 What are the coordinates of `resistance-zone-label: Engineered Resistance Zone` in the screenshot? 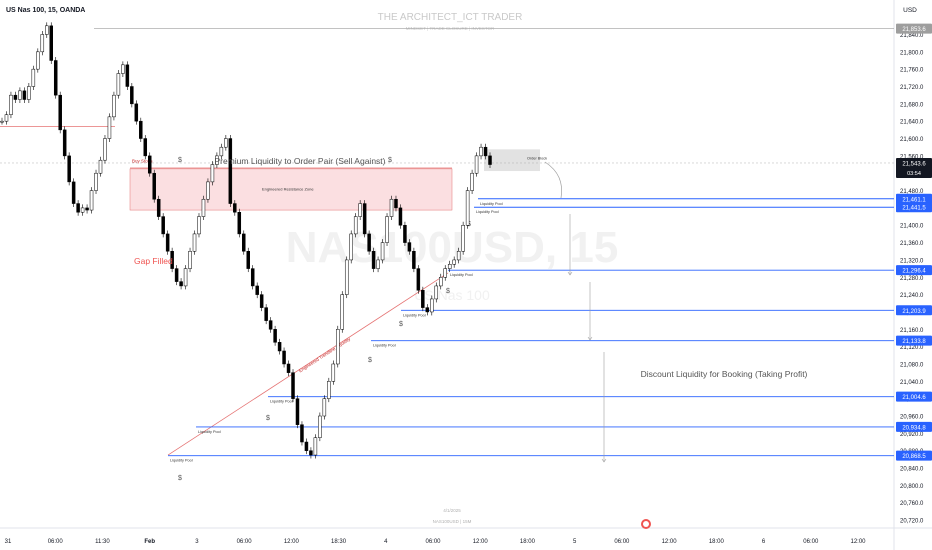 It's located at (288, 189).